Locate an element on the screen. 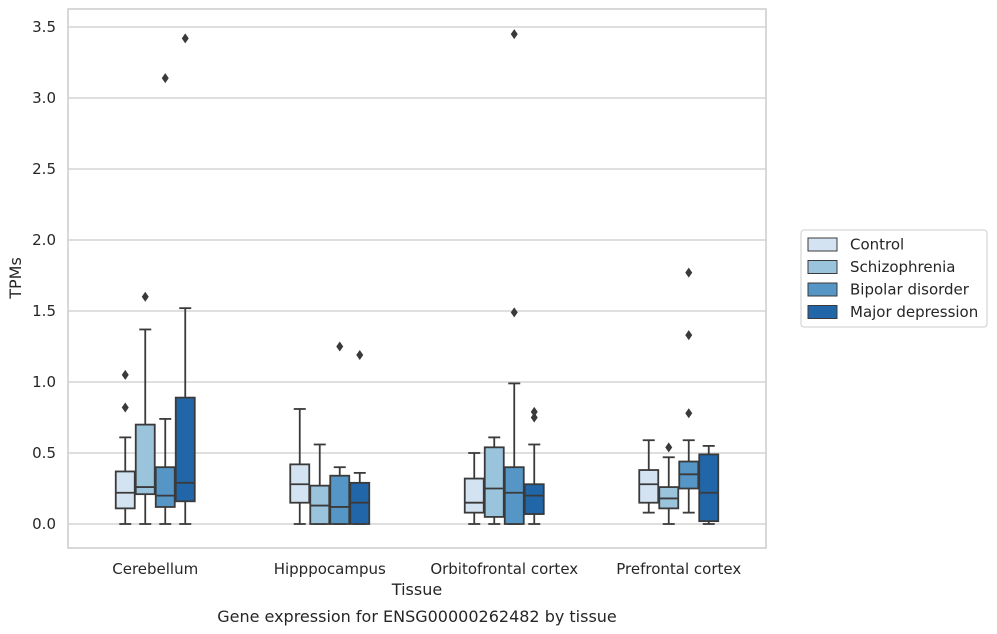 The height and width of the screenshot is (634, 997). y-tick-label: 3.5 is located at coordinates (44, 27).